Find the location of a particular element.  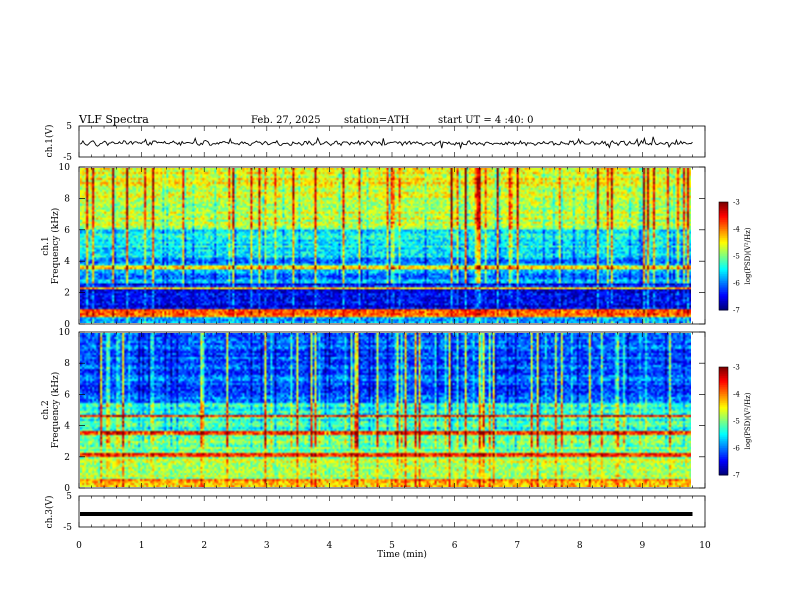

cbar1-tick-1: -4 is located at coordinates (736, 230).